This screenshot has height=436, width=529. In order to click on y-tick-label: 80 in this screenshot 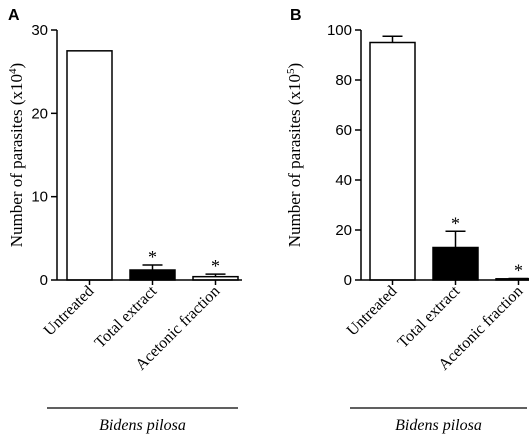, I will do `click(343, 80)`.